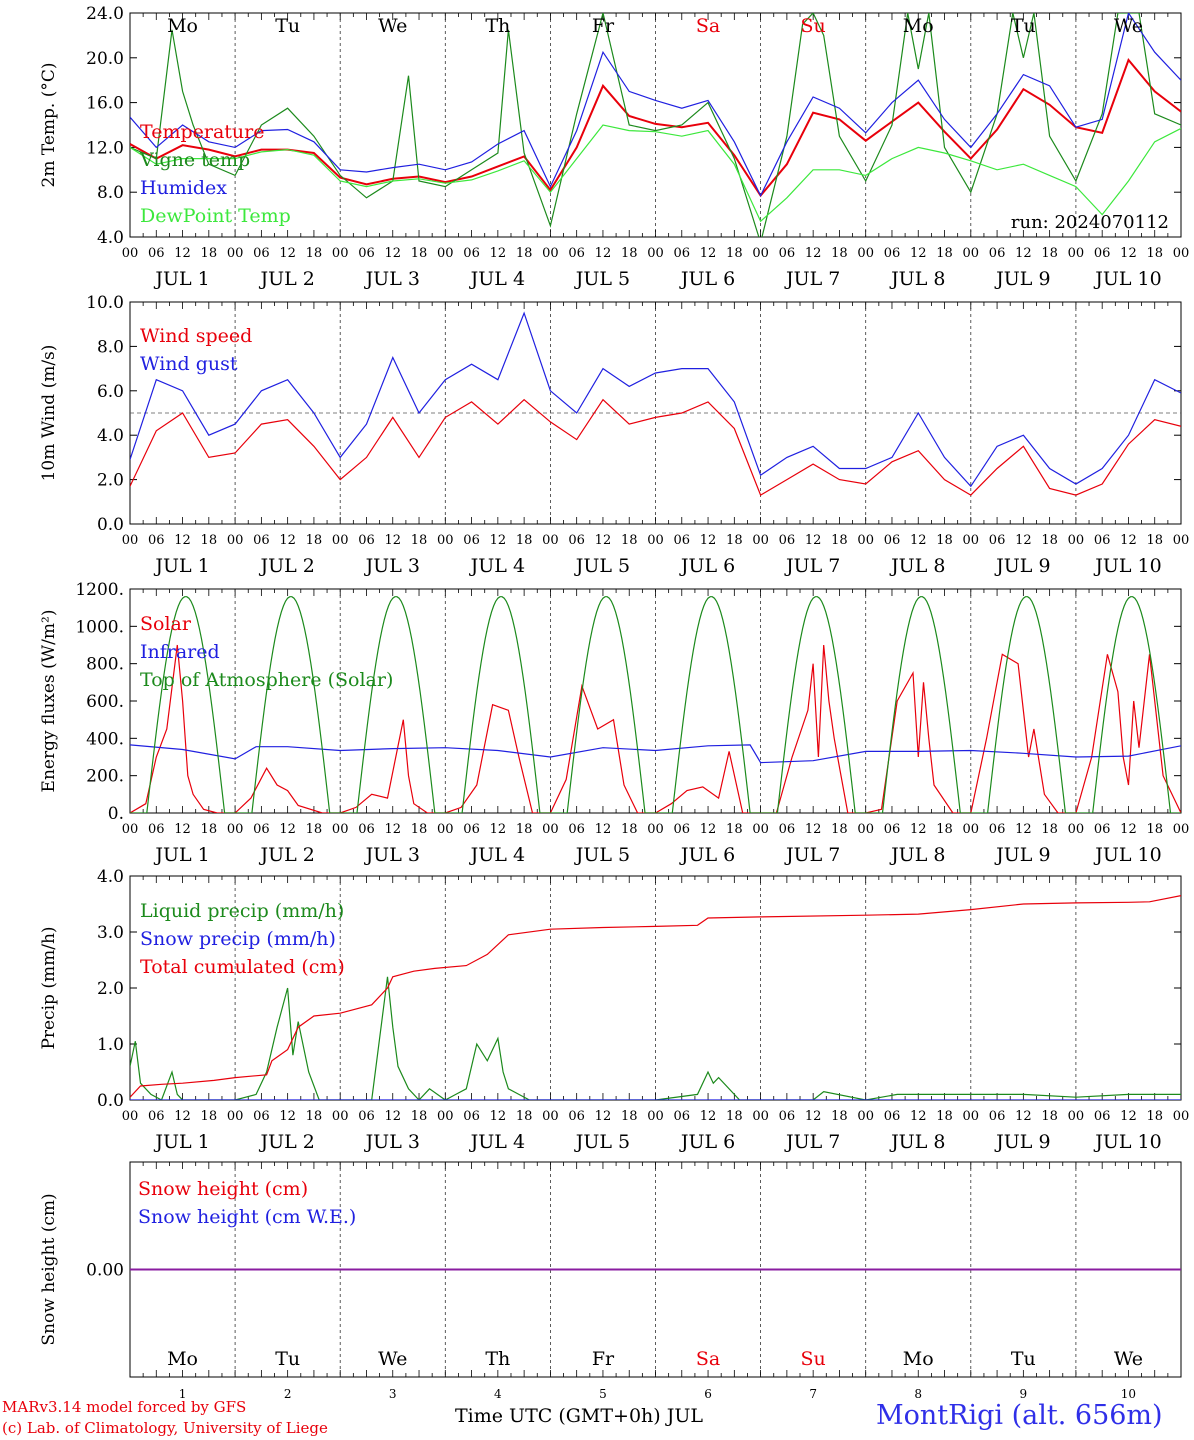 The image size is (1194, 1440). I want to click on legend-entry: Wind gust, so click(189, 364).